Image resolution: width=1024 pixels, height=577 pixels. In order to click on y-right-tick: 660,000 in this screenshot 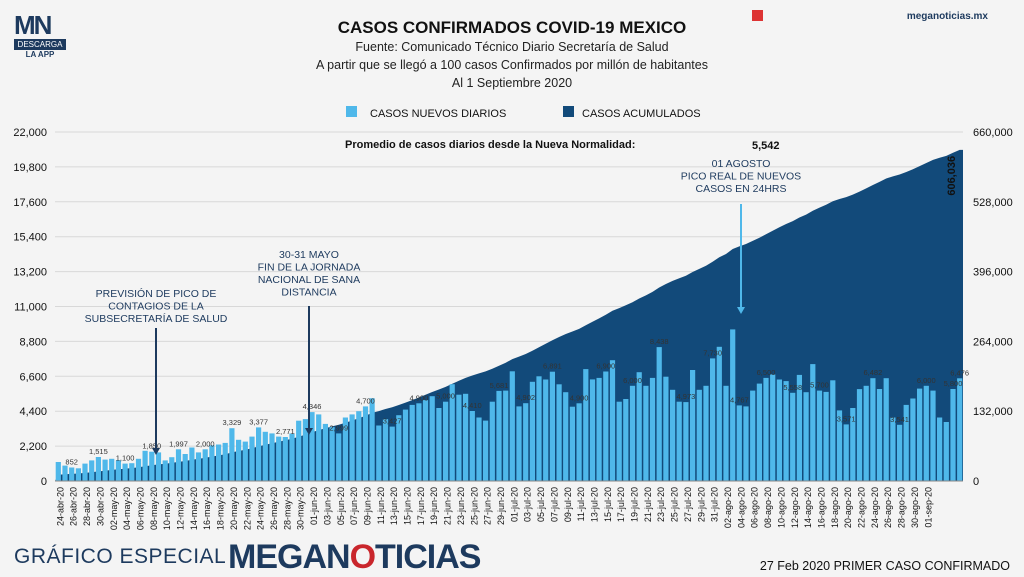, I will do `click(993, 133)`.